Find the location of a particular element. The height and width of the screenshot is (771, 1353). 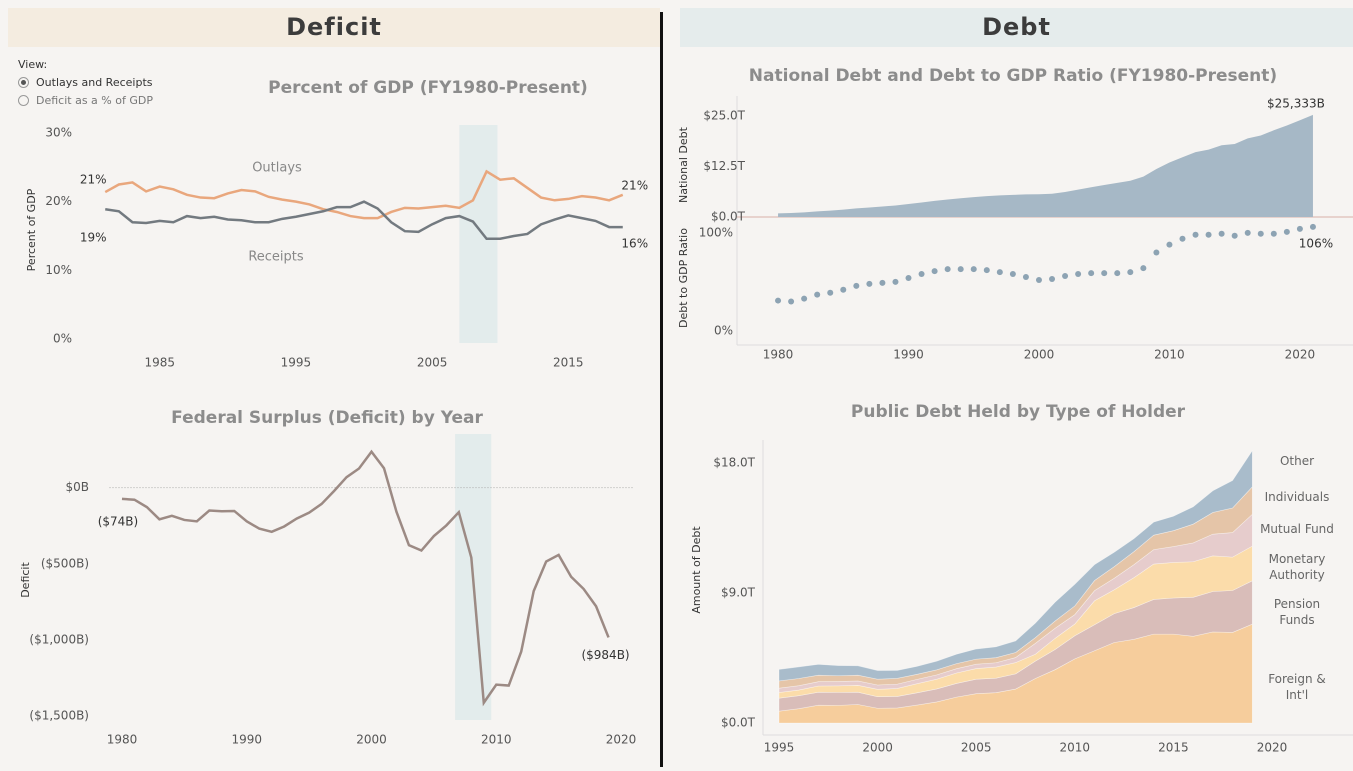

series-label: Individuals is located at coordinates (1297, 497).